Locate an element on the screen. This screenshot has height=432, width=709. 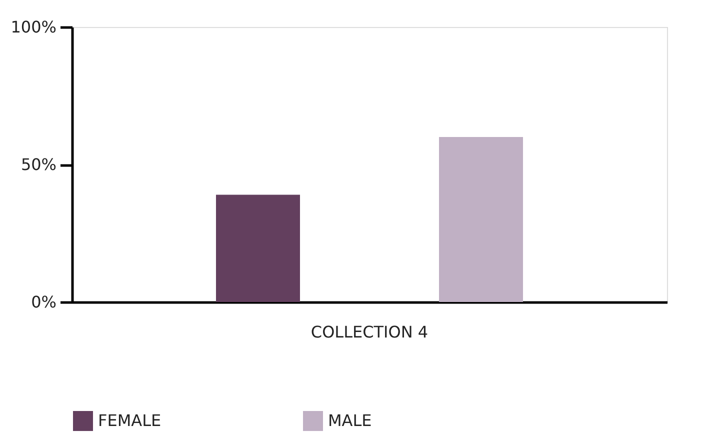
y-tick-label: 100% is located at coordinates (33, 27).